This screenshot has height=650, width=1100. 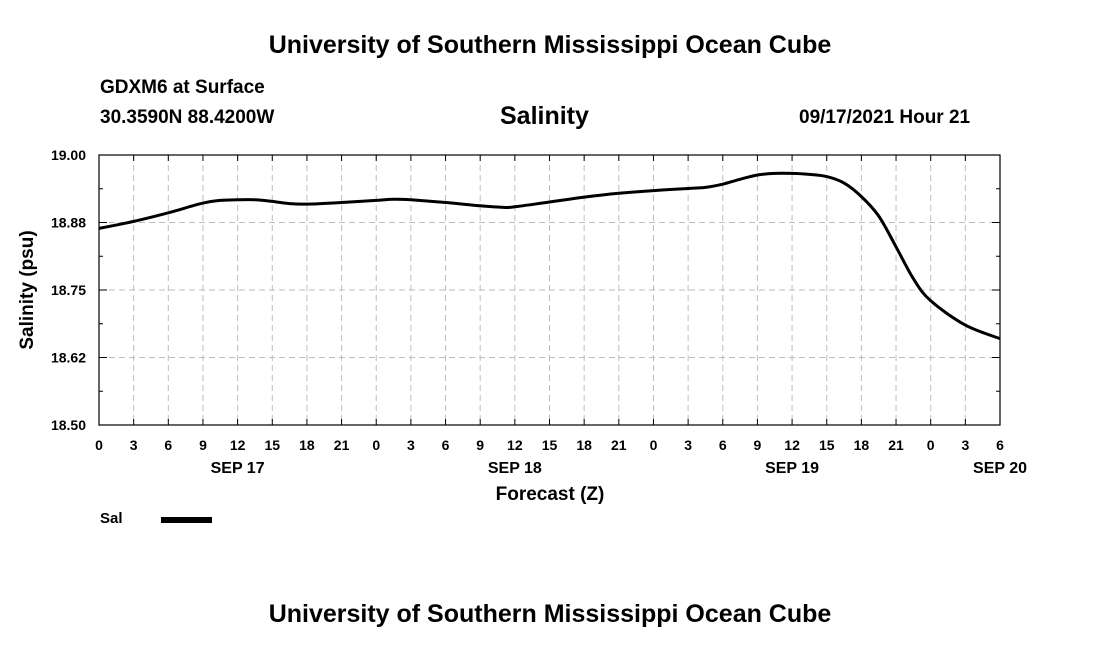 What do you see at coordinates (68, 155) in the screenshot?
I see `y-tick-label: 19.00` at bounding box center [68, 155].